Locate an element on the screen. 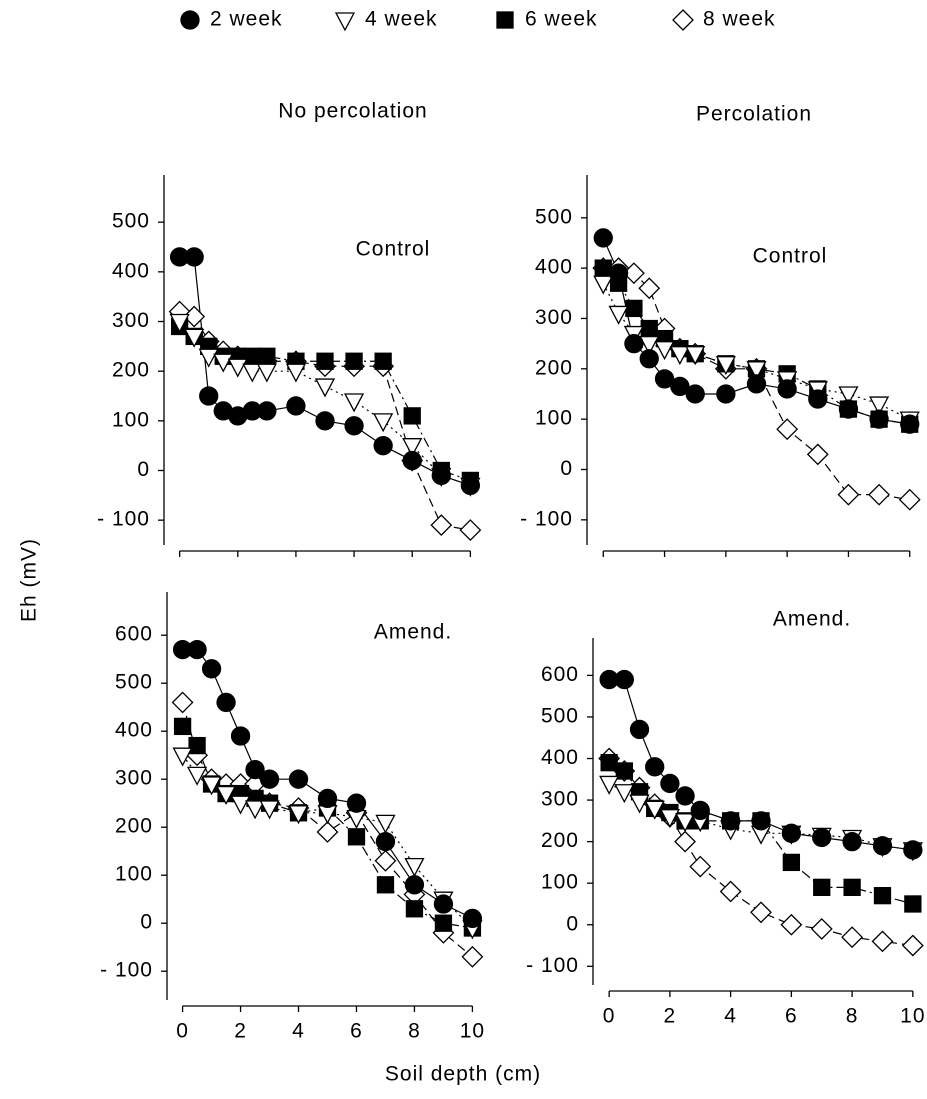  x-tick-label: 2 is located at coordinates (240, 1031).